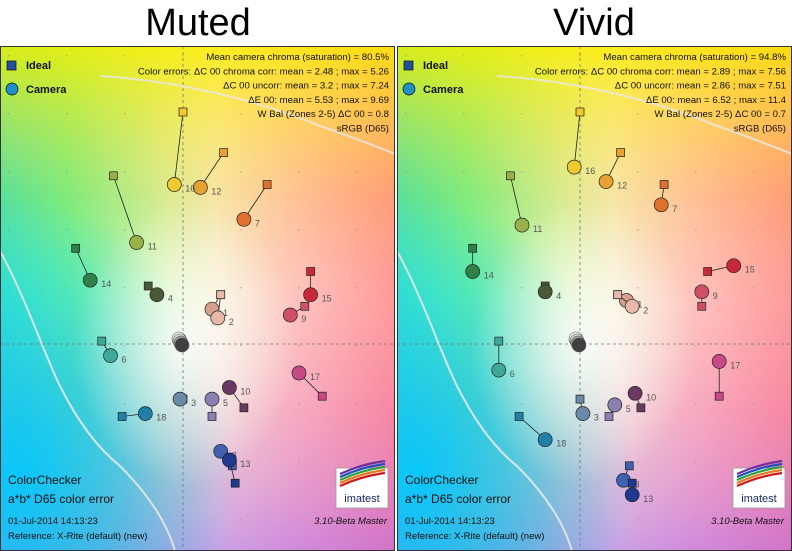  I want to click on legend-ideal-label: Ideal, so click(435, 66).